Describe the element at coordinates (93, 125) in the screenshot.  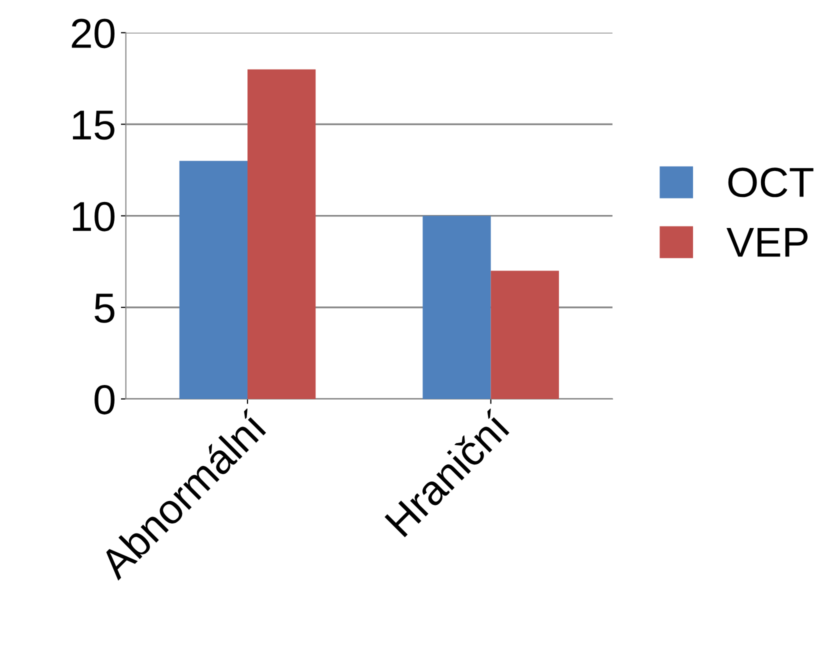
I see `y-tick-label: 15` at that location.